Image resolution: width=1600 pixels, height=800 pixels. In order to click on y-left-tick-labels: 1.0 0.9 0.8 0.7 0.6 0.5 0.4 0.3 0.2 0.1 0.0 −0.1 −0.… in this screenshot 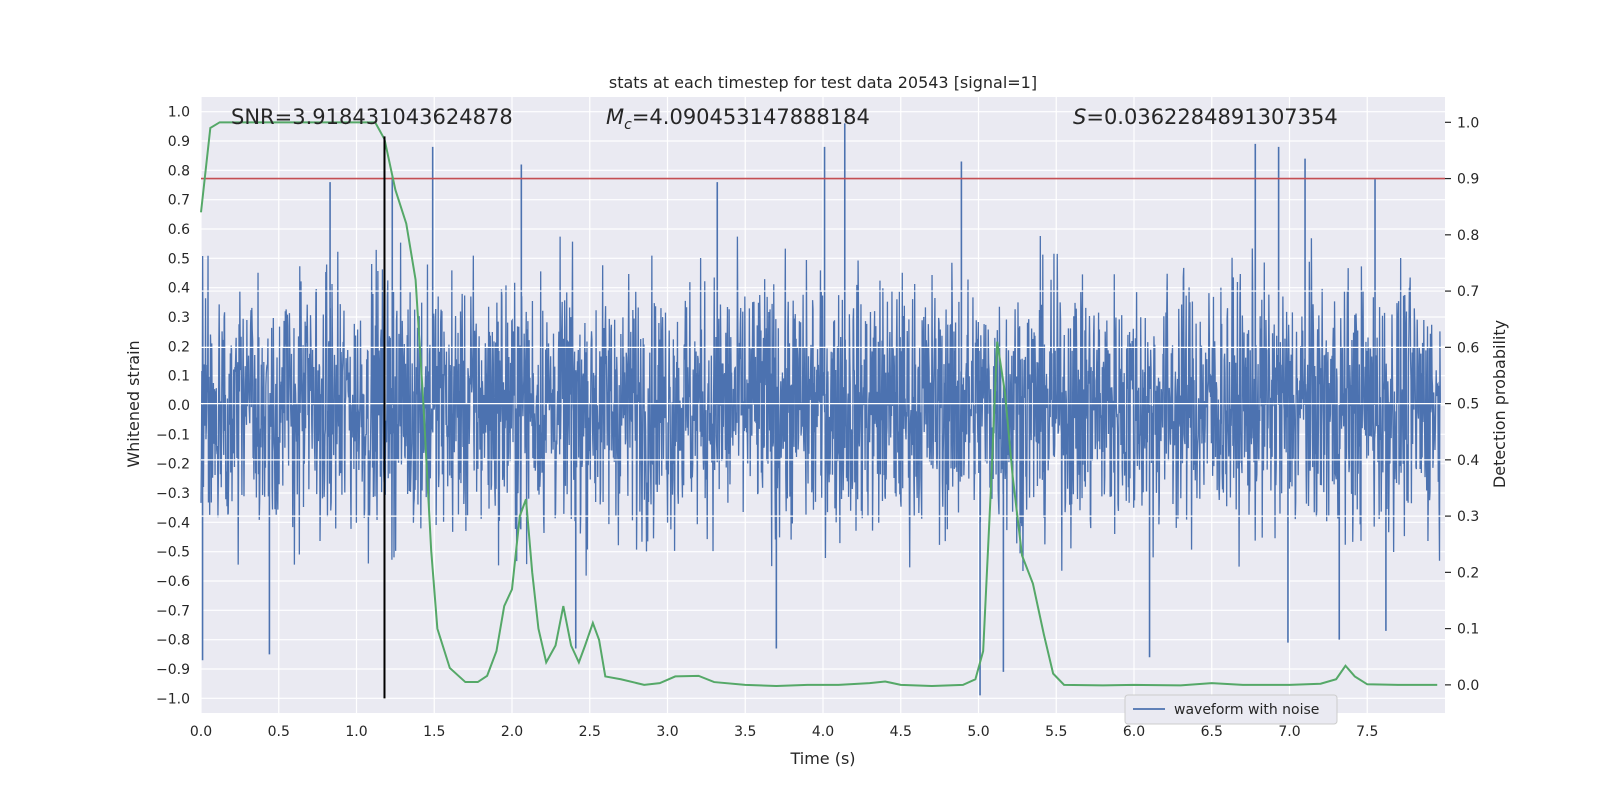, I will do `click(173, 406)`.